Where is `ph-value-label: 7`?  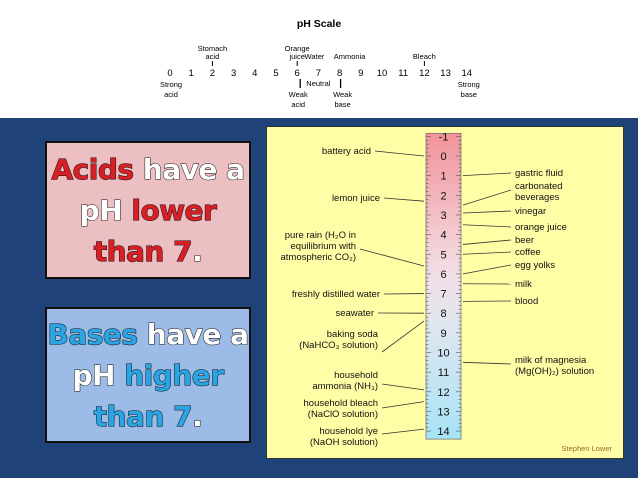 ph-value-label: 7 is located at coordinates (443, 295).